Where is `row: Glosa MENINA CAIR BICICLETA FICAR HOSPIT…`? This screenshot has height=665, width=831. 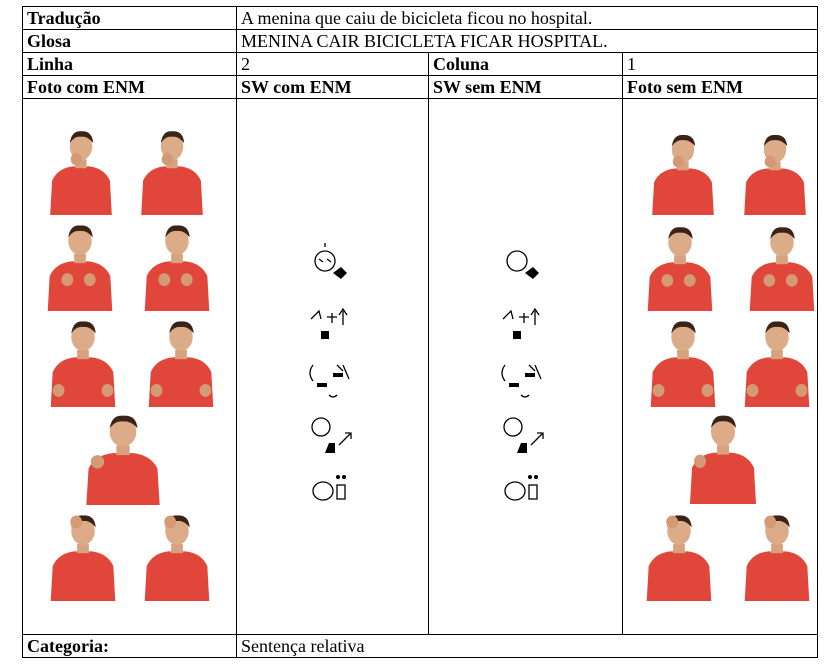 row: Glosa MENINA CAIR BICICLETA FICAR HOSPIT… is located at coordinates (420, 41).